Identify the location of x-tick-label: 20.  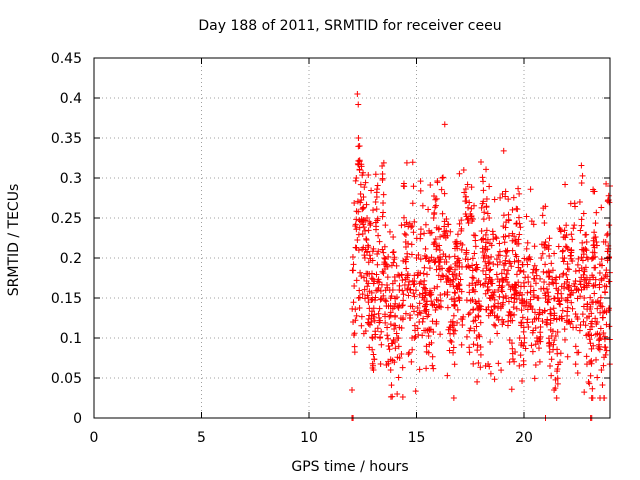
(524, 438).